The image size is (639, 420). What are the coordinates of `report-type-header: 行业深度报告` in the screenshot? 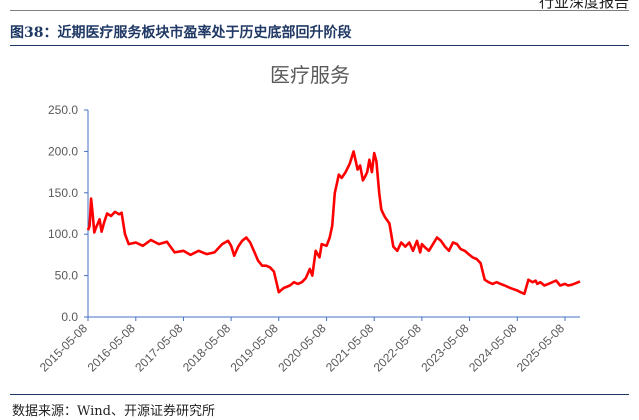 It's located at (583, 5).